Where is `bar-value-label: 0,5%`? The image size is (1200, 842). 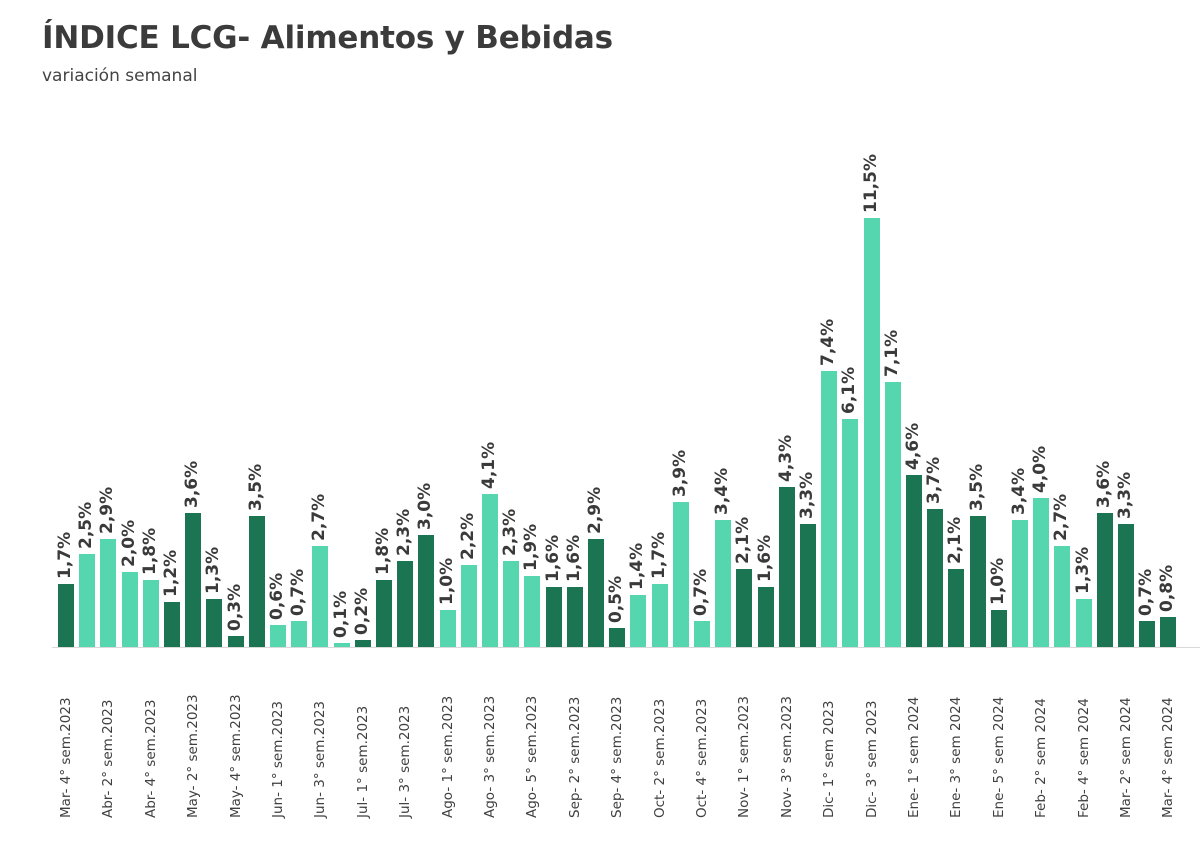
bar-value-label: 0,5% is located at coordinates (616, 600).